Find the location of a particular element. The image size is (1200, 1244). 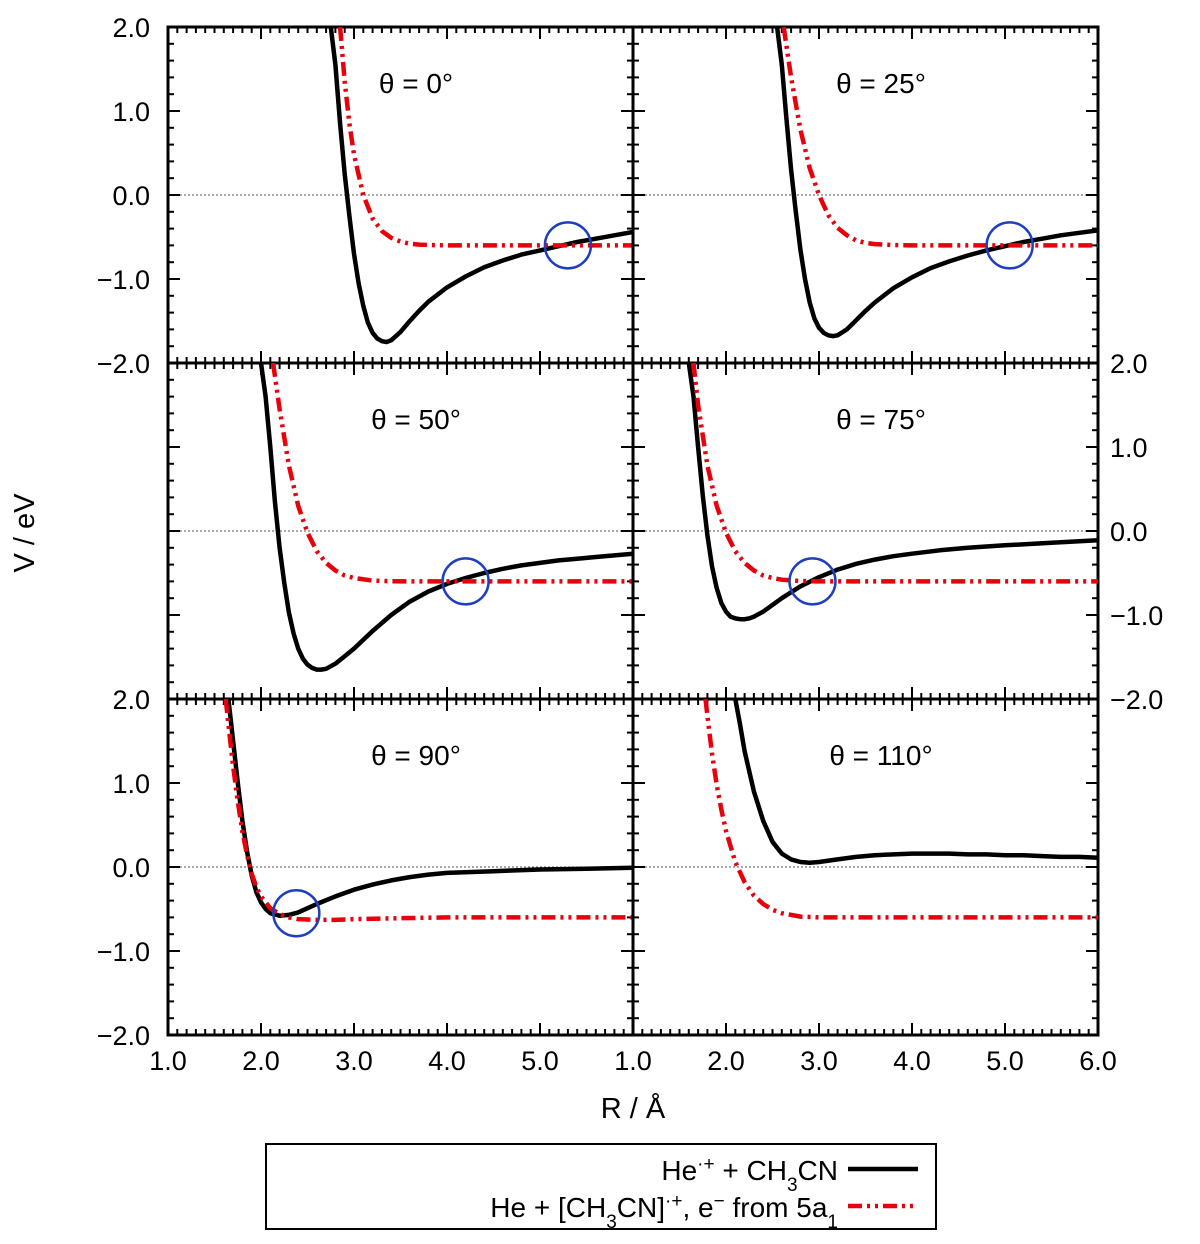

panel-label-110: θ = 110° is located at coordinates (880, 755).